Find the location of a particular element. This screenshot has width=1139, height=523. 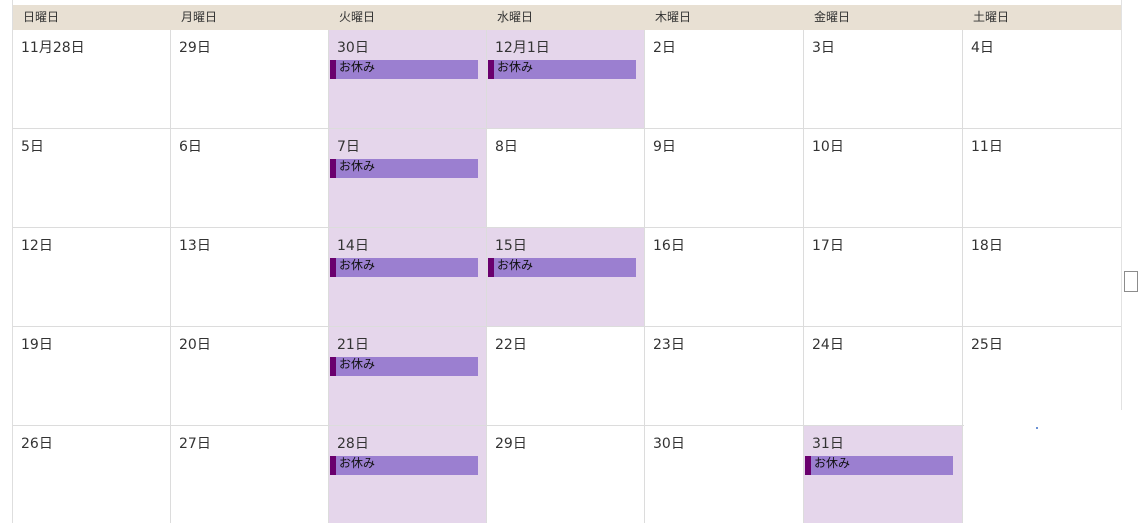

day-number: 23日 is located at coordinates (669, 345).